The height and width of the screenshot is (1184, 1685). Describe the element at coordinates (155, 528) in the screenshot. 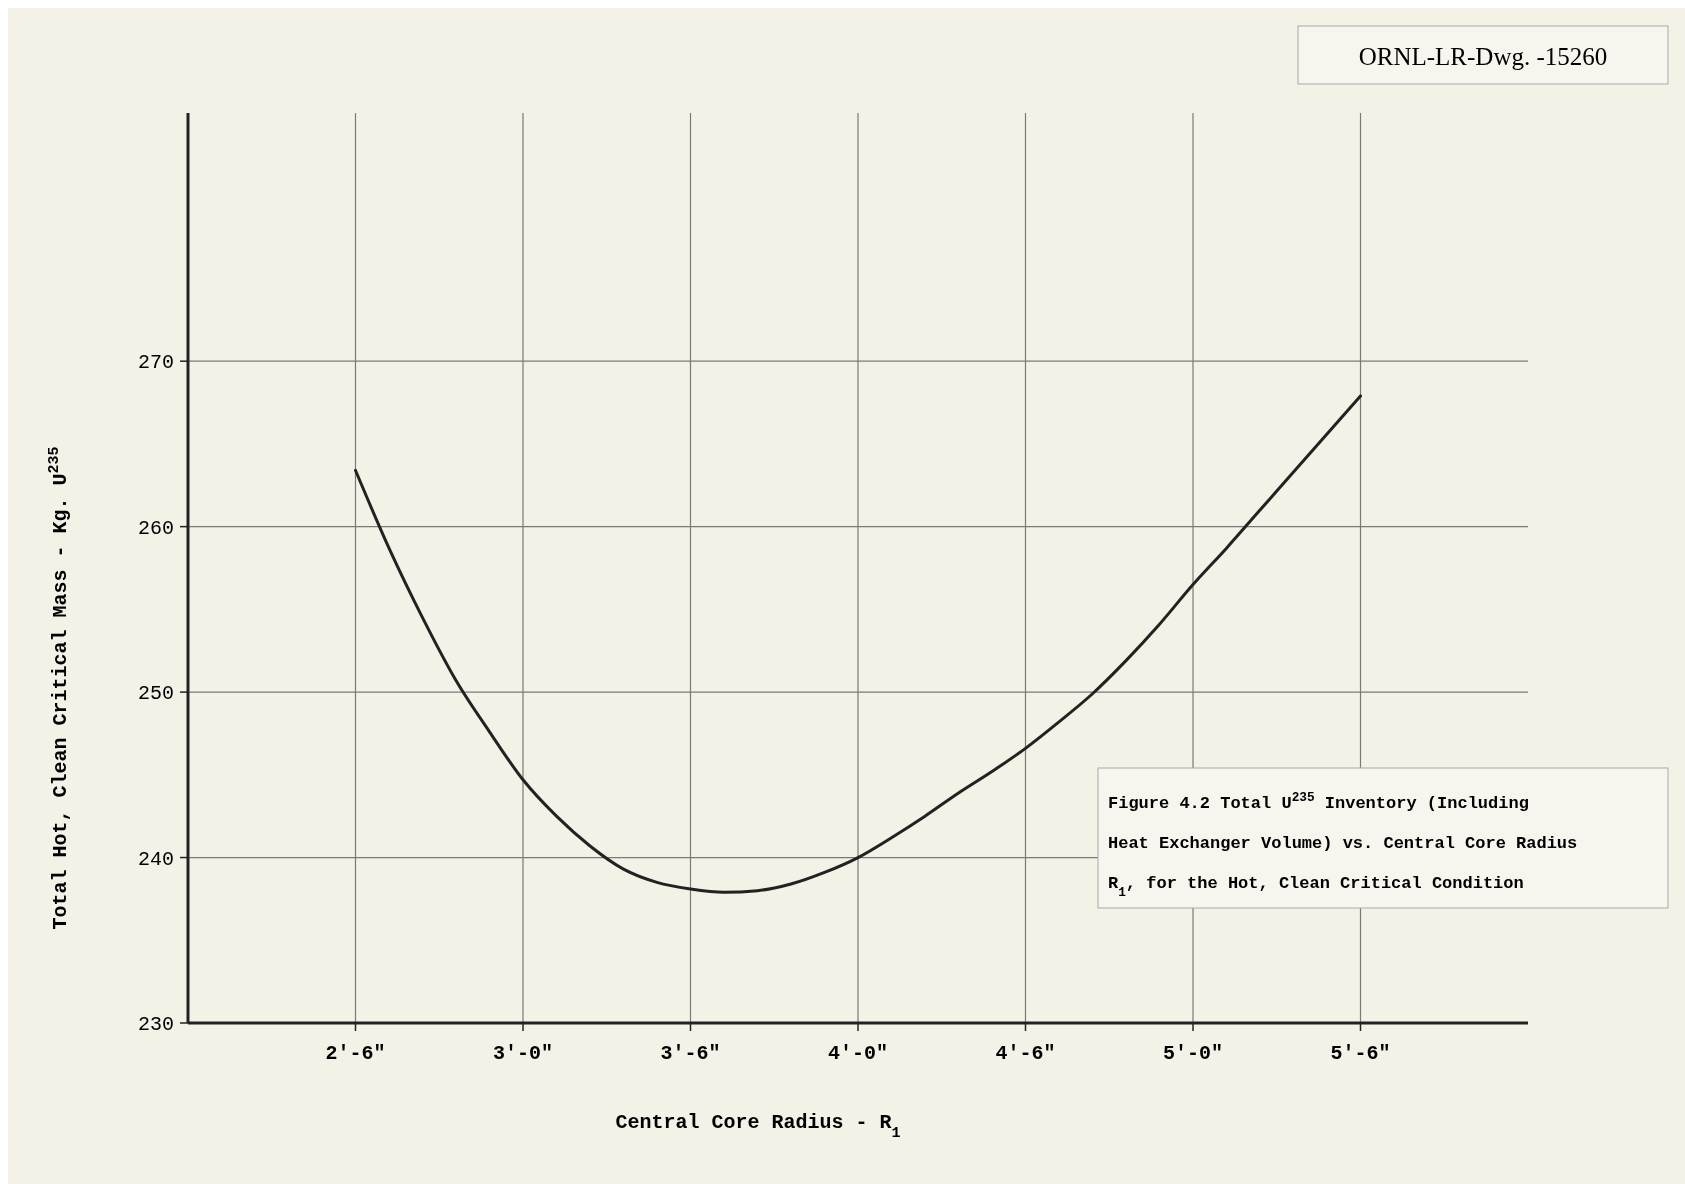

I see `y-tick-label: 260` at that location.